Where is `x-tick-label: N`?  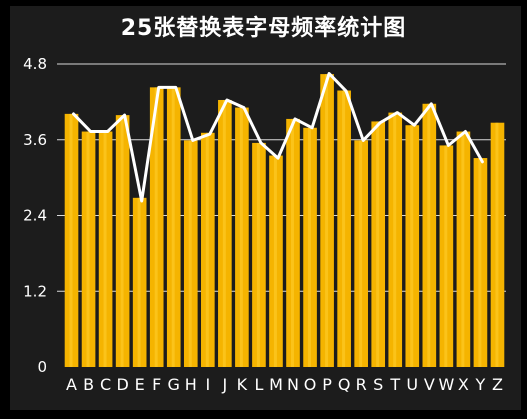
x-tick-label: N is located at coordinates (293, 384).